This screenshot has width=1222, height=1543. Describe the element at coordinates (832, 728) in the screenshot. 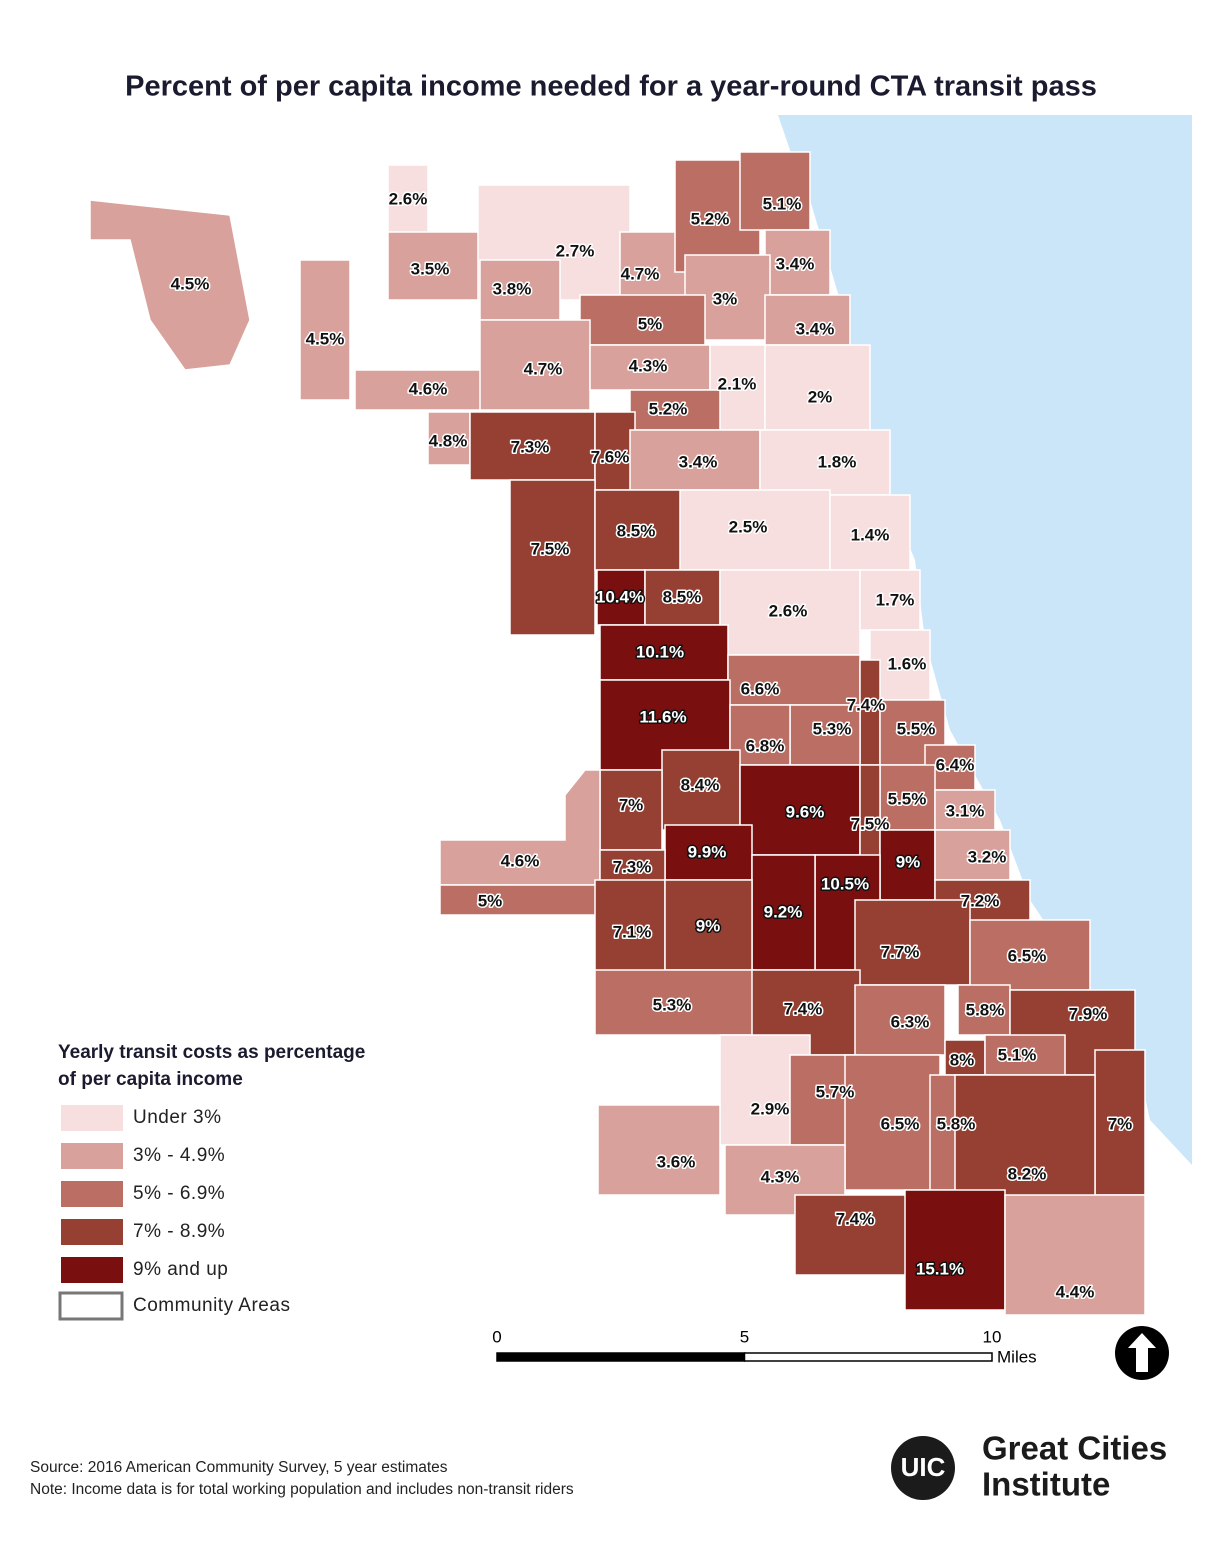

I see `area-label: 5.3%` at that location.